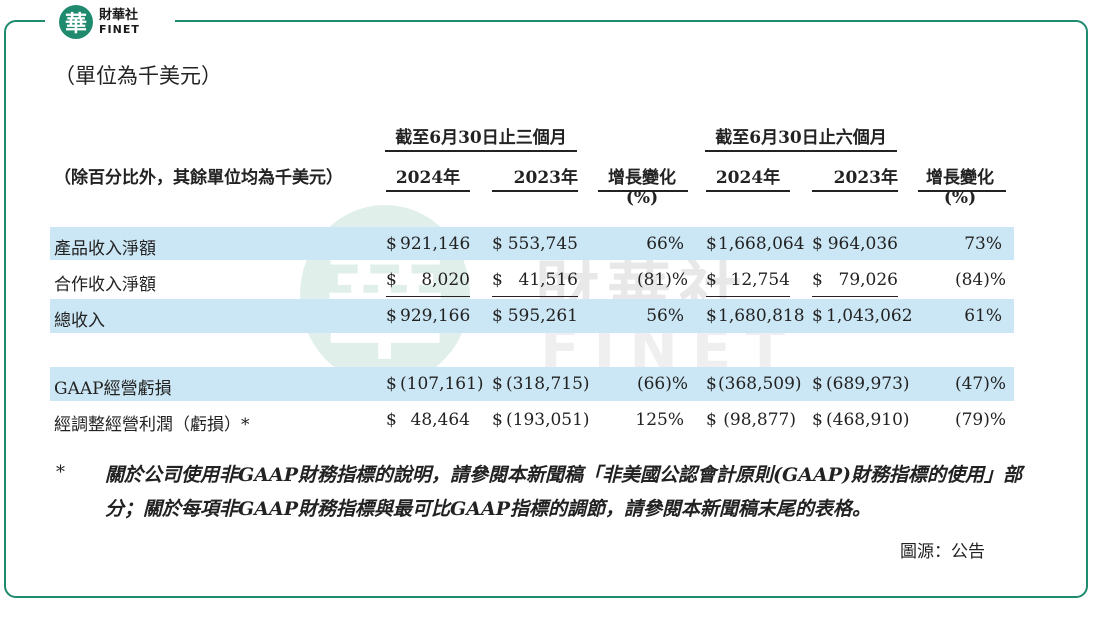  I want to click on col-2023-three-underline, so click(535, 191).